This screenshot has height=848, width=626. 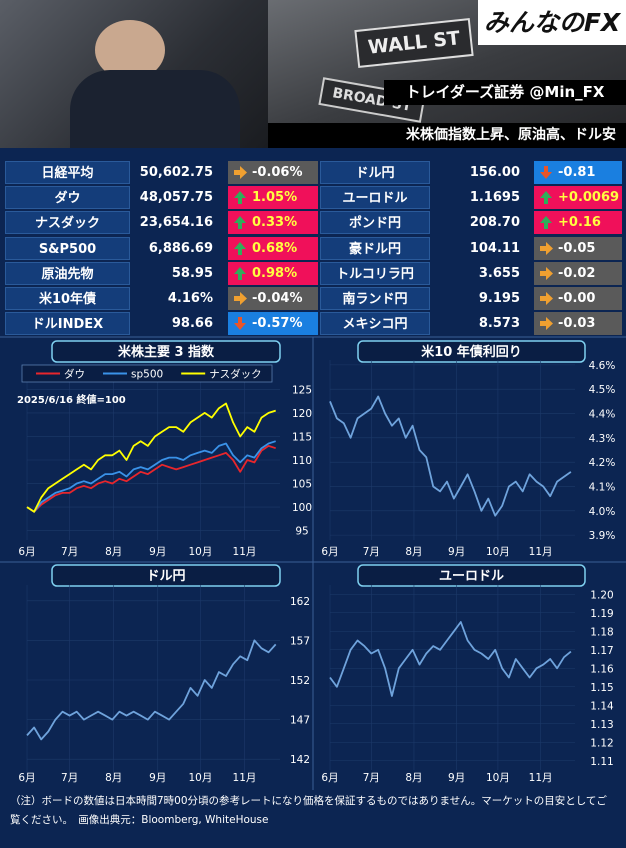 What do you see at coordinates (300, 641) in the screenshot?
I see `y-tick-label: 157` at bounding box center [300, 641].